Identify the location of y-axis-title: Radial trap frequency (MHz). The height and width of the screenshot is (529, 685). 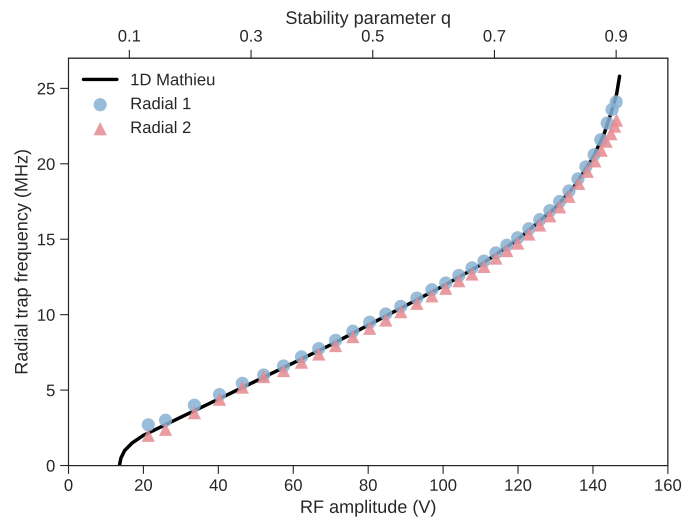
(23, 262).